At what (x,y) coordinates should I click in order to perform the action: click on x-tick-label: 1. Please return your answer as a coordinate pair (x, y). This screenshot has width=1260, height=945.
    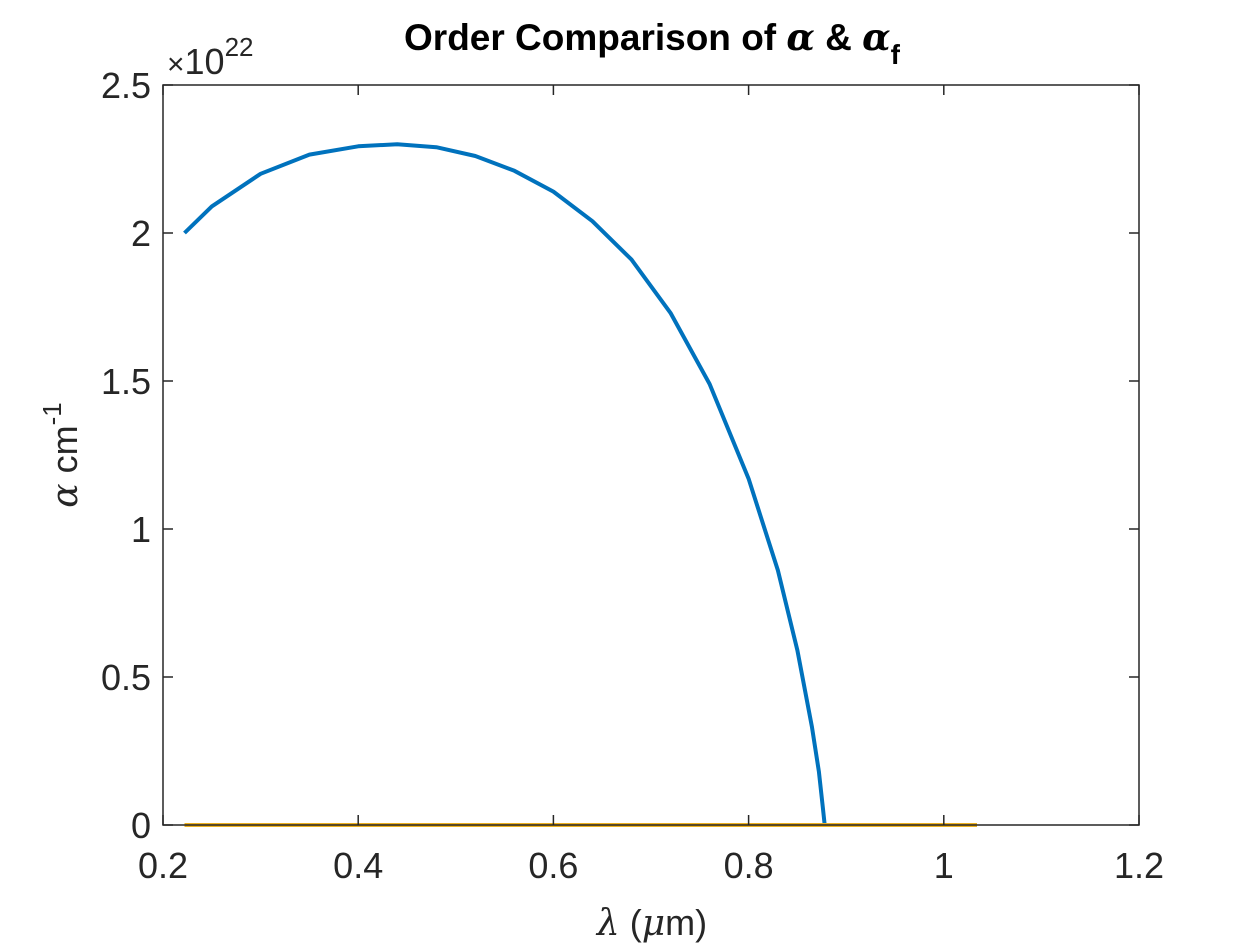
    Looking at the image, I should click on (944, 865).